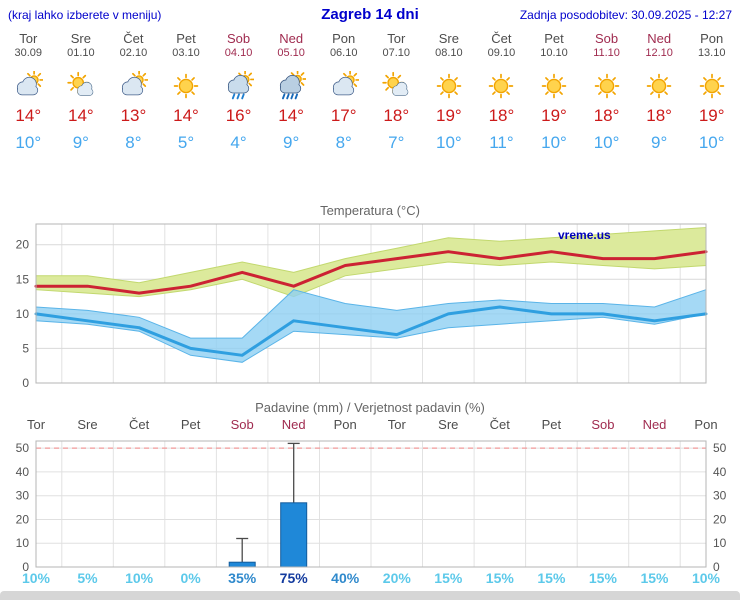 This screenshot has width=740, height=600. What do you see at coordinates (711, 53) in the screenshot?
I see `day-date: 13.10` at bounding box center [711, 53].